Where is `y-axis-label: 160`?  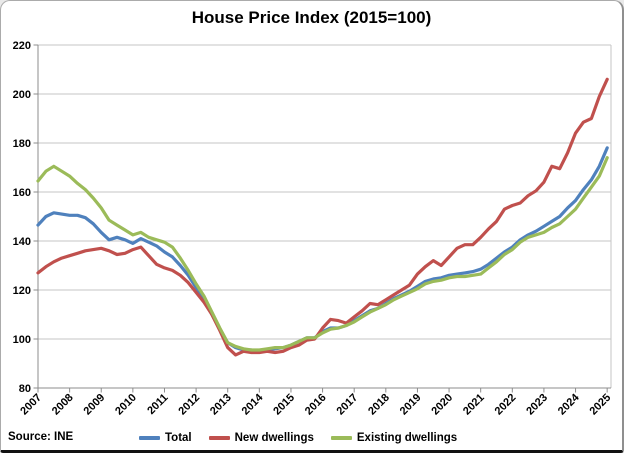
y-axis-label: 160 is located at coordinates (22, 193).